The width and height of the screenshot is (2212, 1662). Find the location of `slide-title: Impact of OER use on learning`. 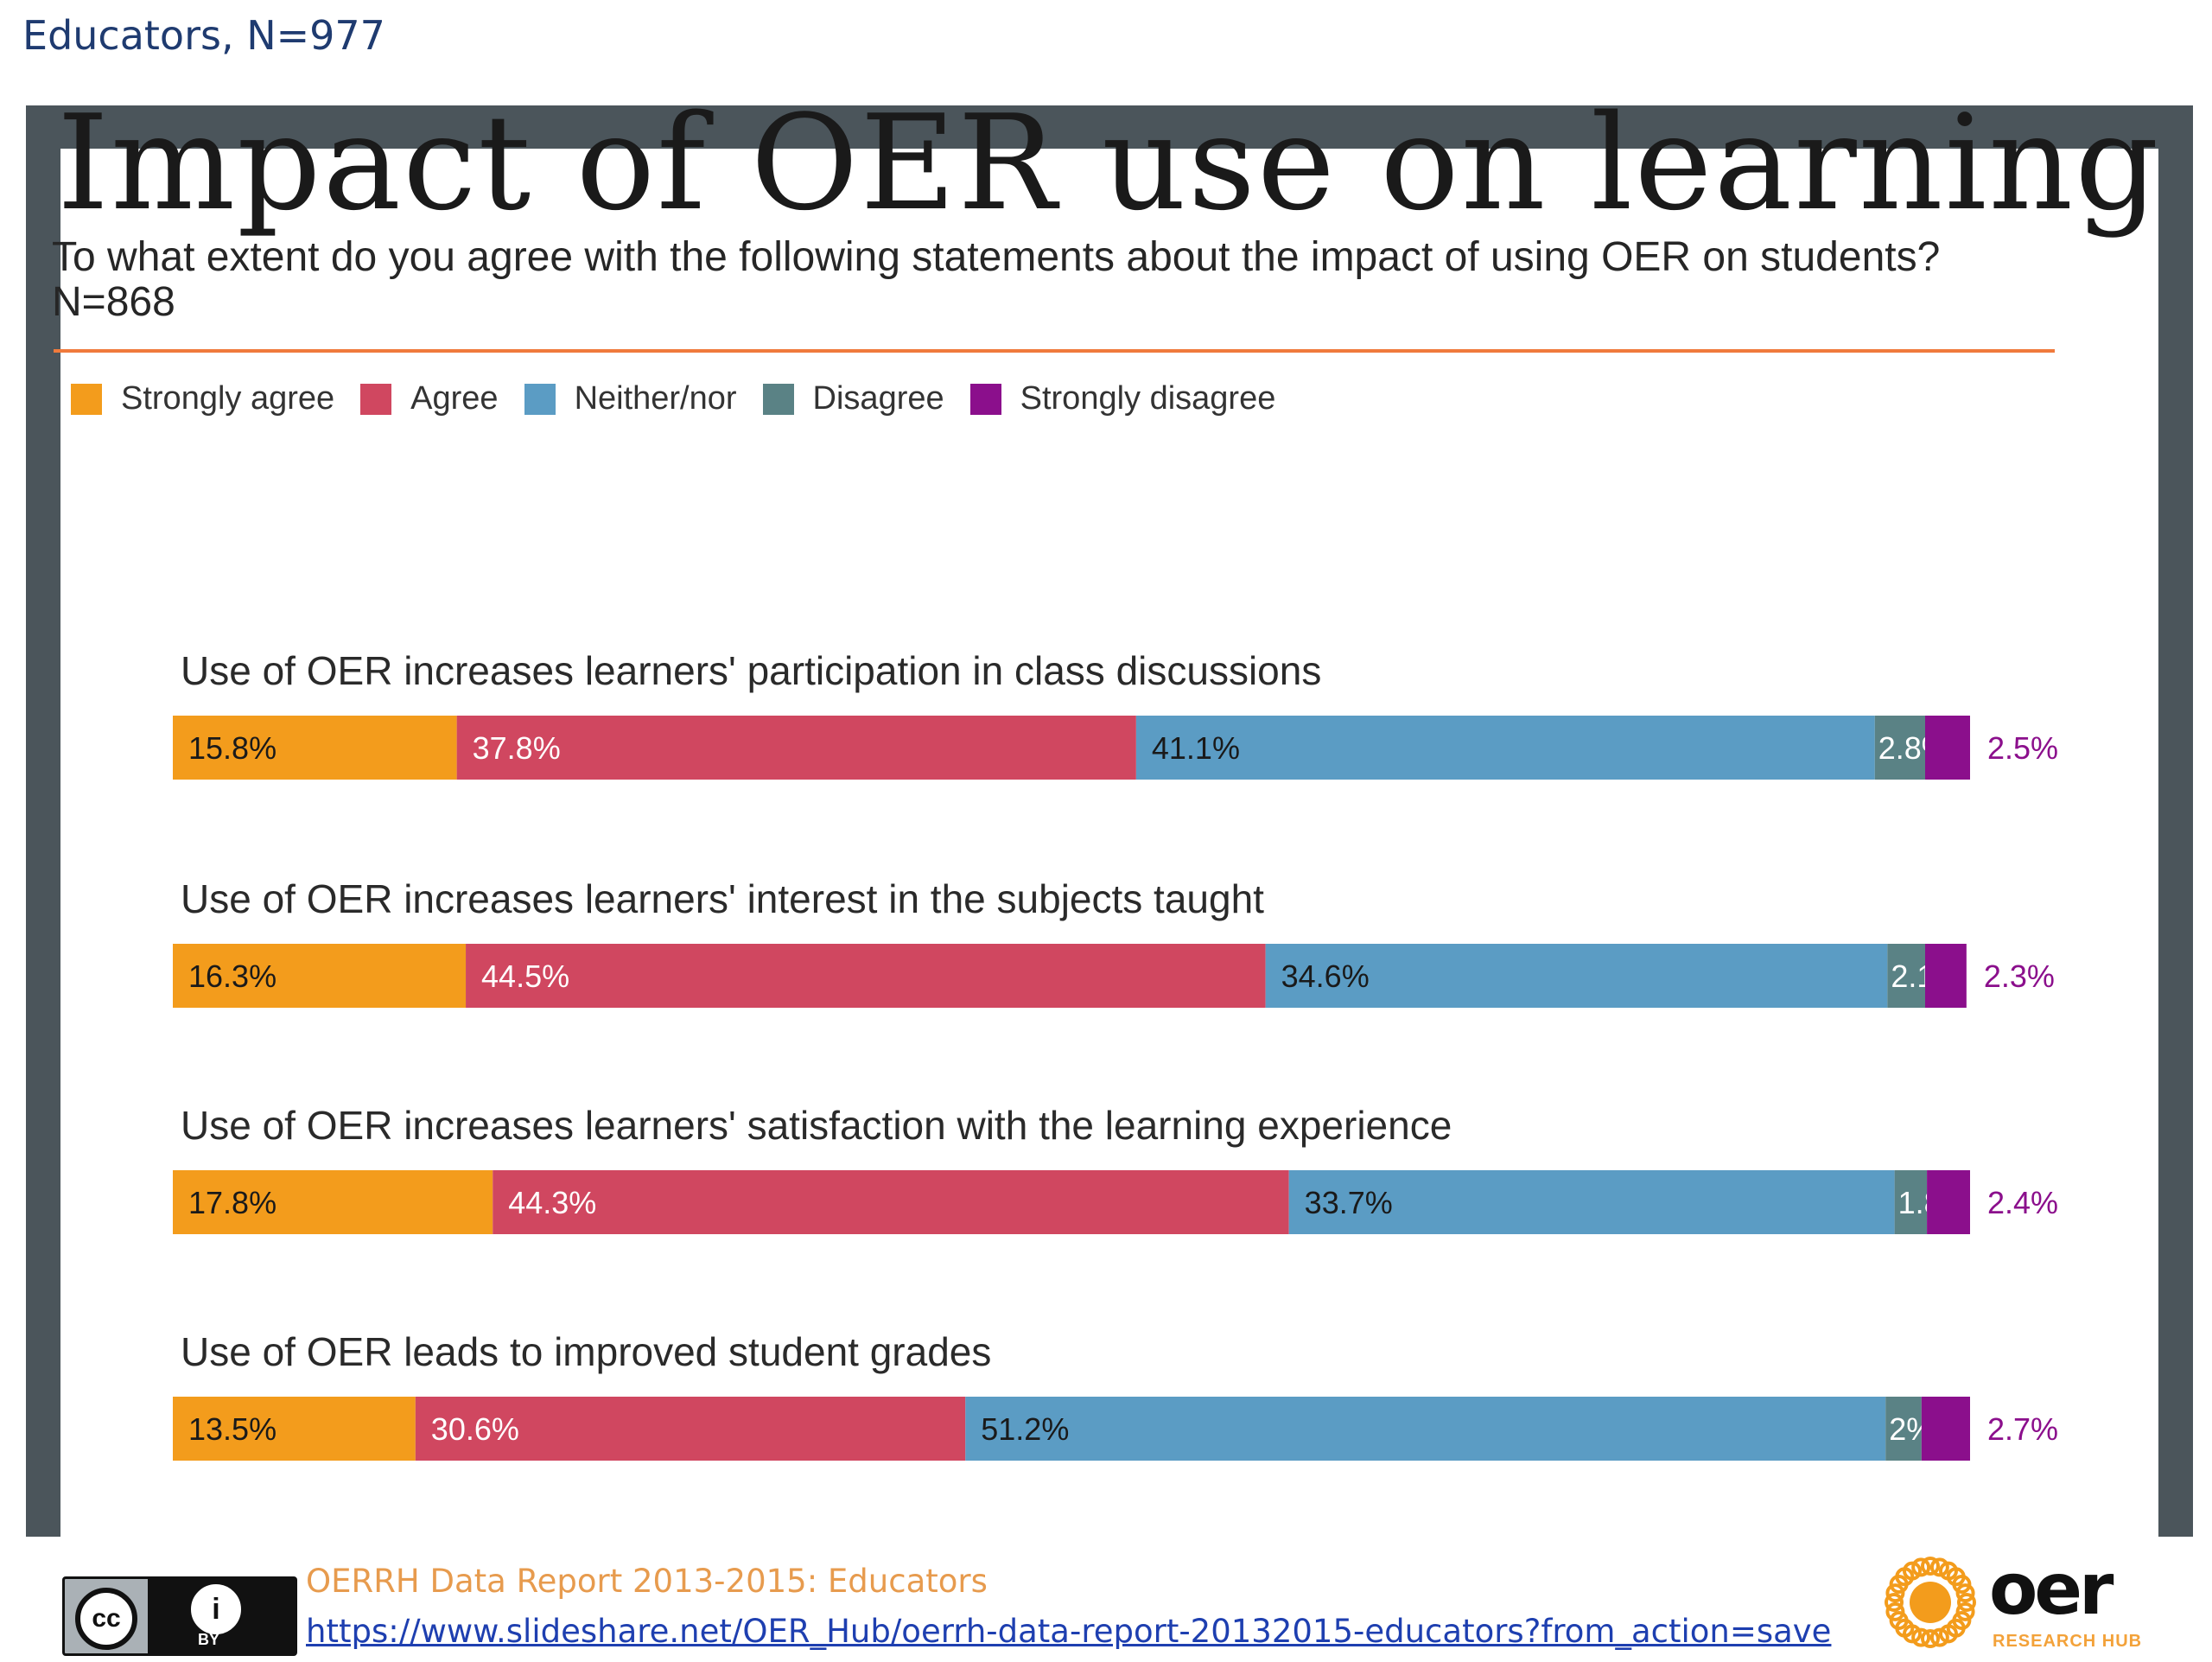

slide-title: Impact of OER use on learning is located at coordinates (1109, 162).